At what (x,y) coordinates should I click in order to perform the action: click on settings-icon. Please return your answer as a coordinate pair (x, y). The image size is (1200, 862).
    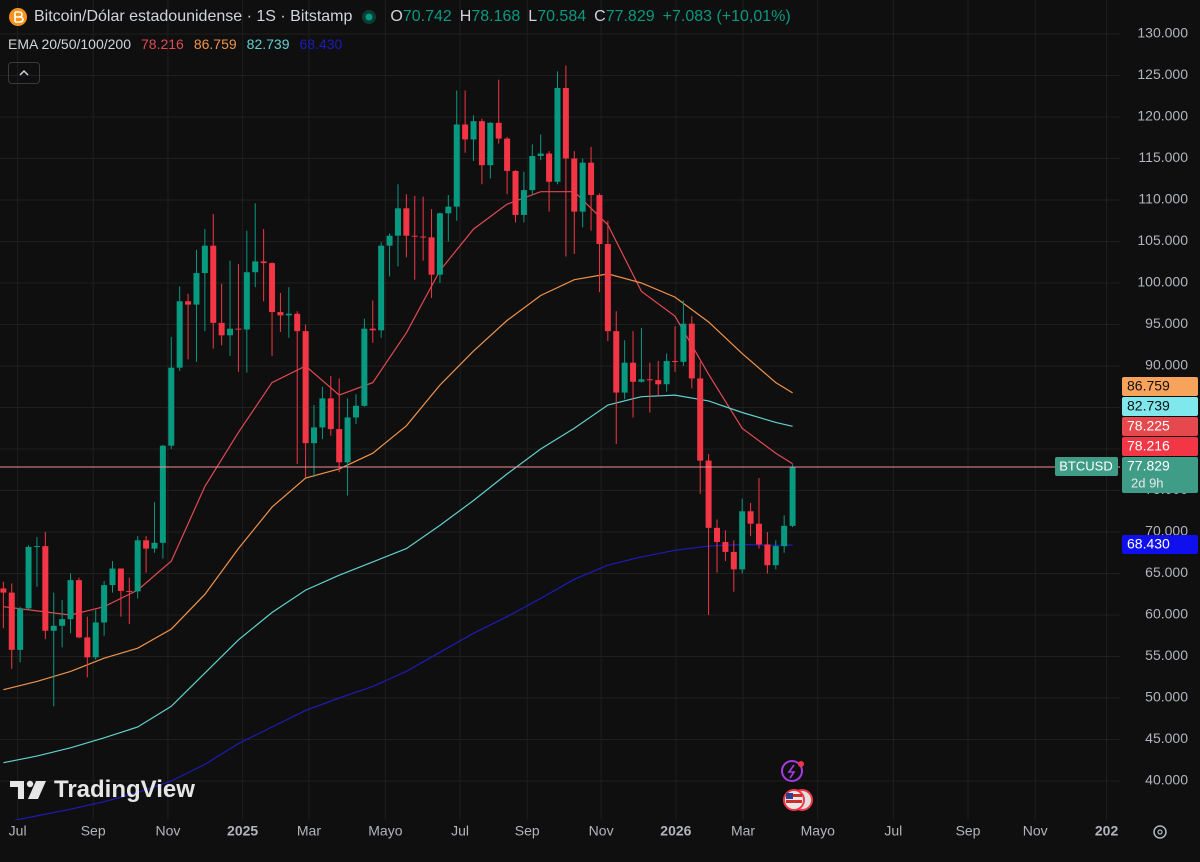
    Looking at the image, I should click on (1160, 832).